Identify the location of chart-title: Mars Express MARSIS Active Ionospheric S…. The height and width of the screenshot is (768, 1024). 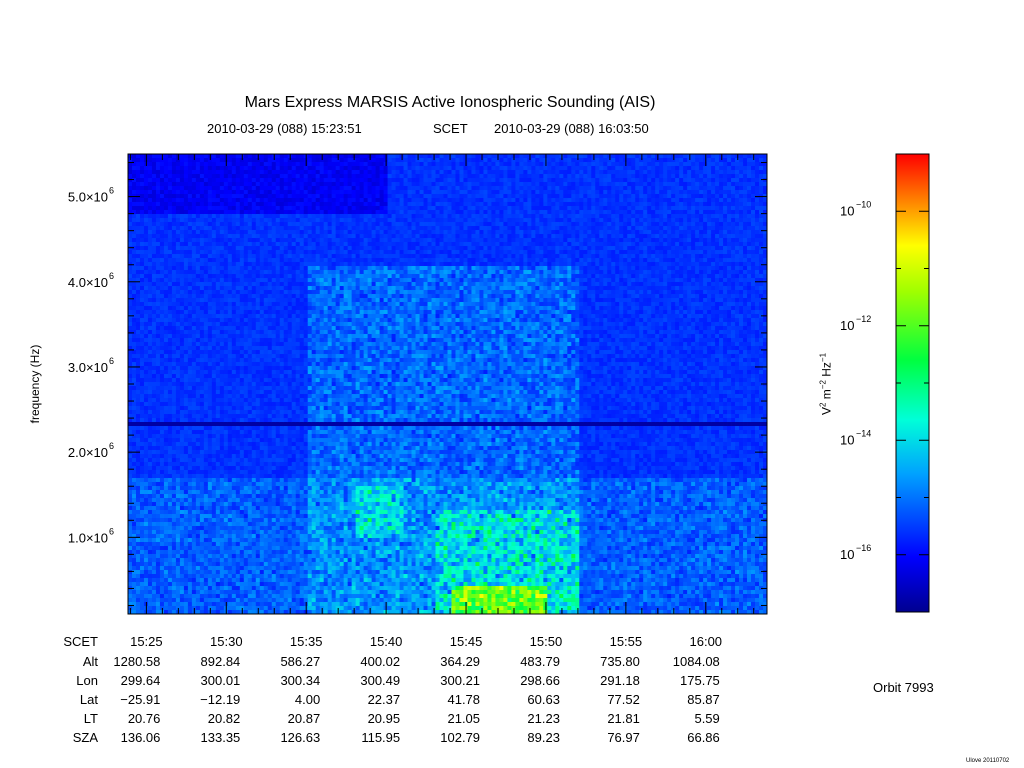
(450, 102).